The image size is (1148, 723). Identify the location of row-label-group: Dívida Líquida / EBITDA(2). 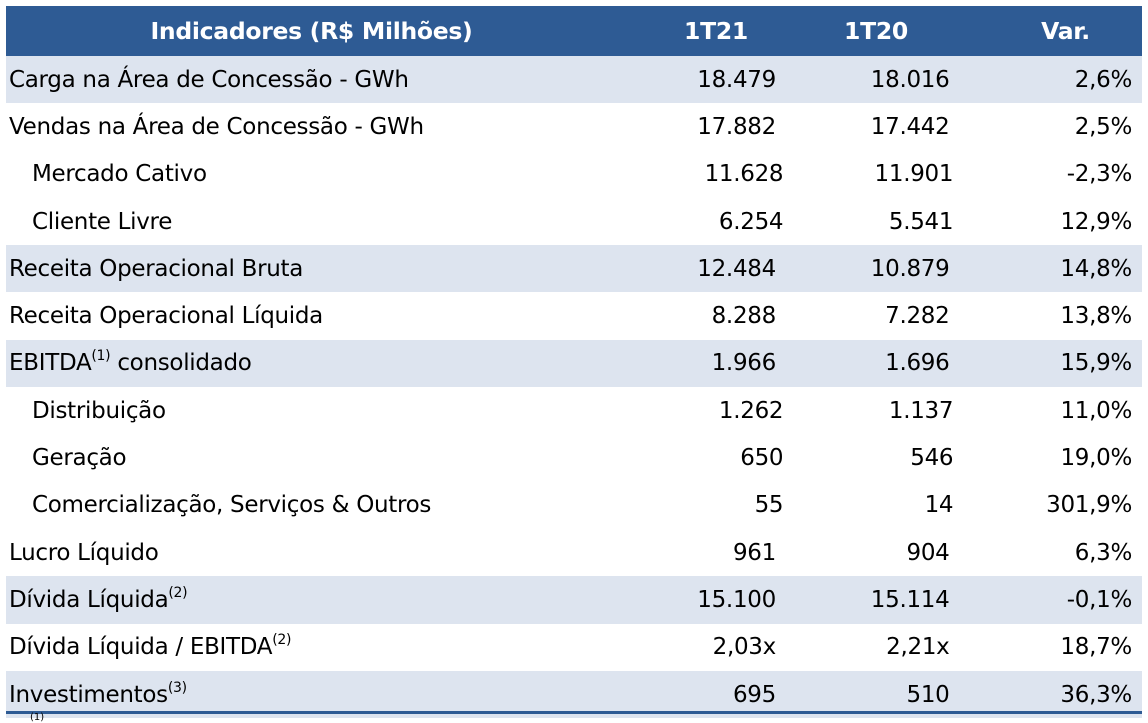
(335, 646).